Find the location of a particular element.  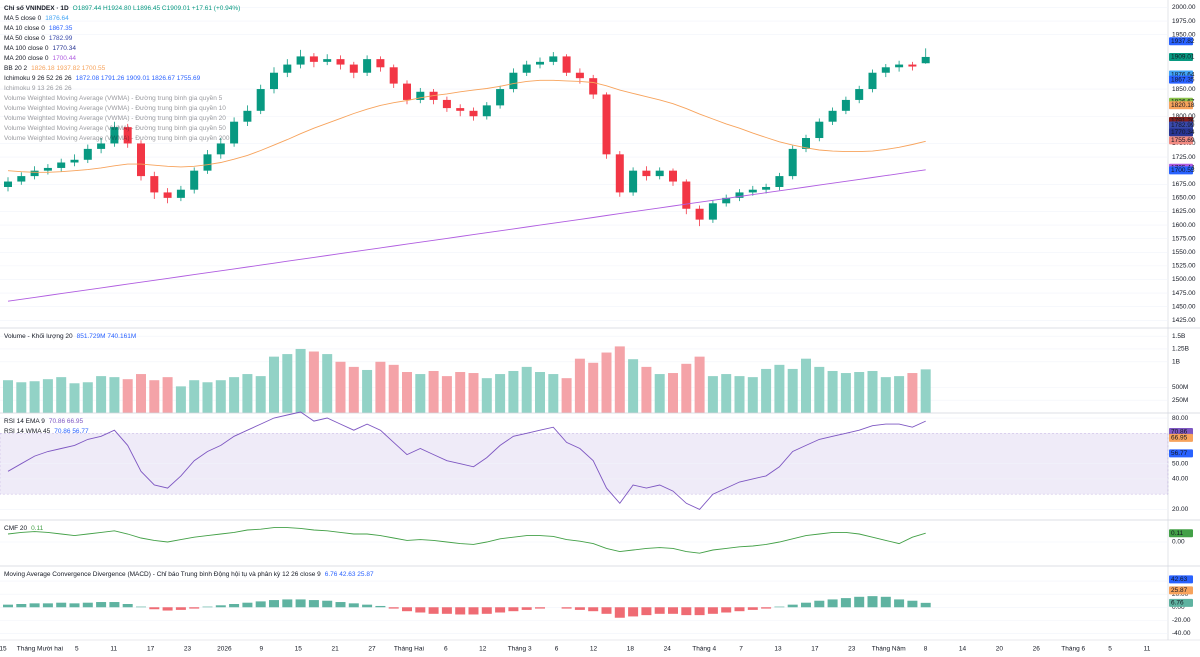

y-tick-label: 0.00 is located at coordinates (1178, 542).